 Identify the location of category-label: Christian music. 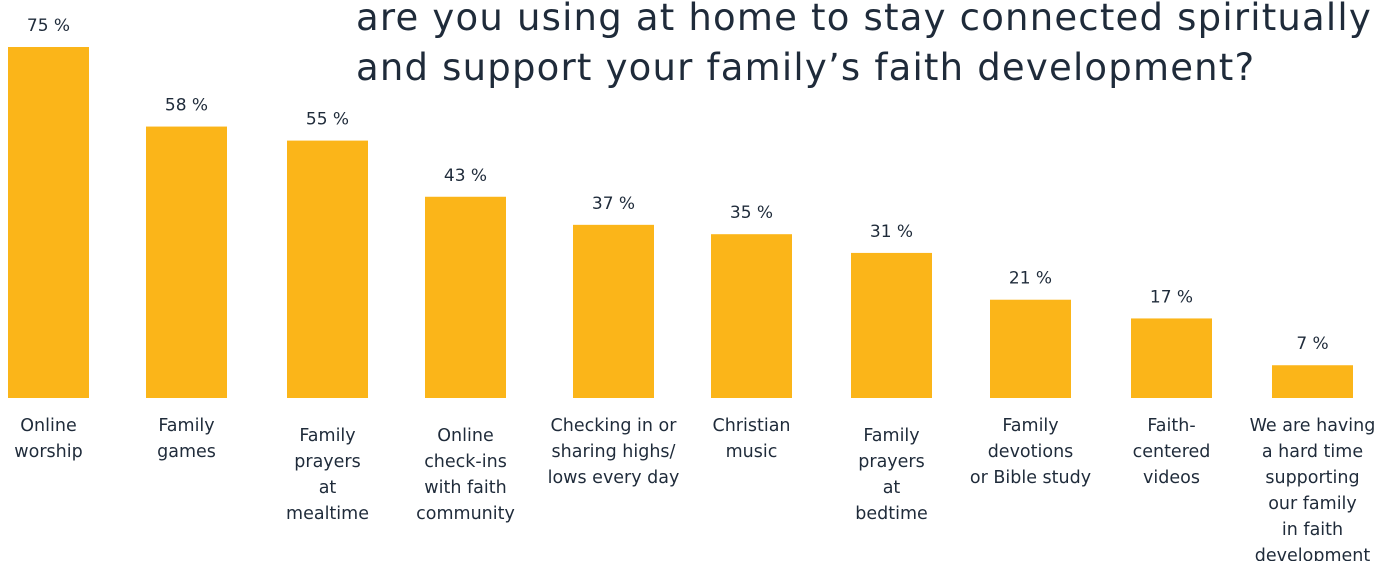
(751, 439).